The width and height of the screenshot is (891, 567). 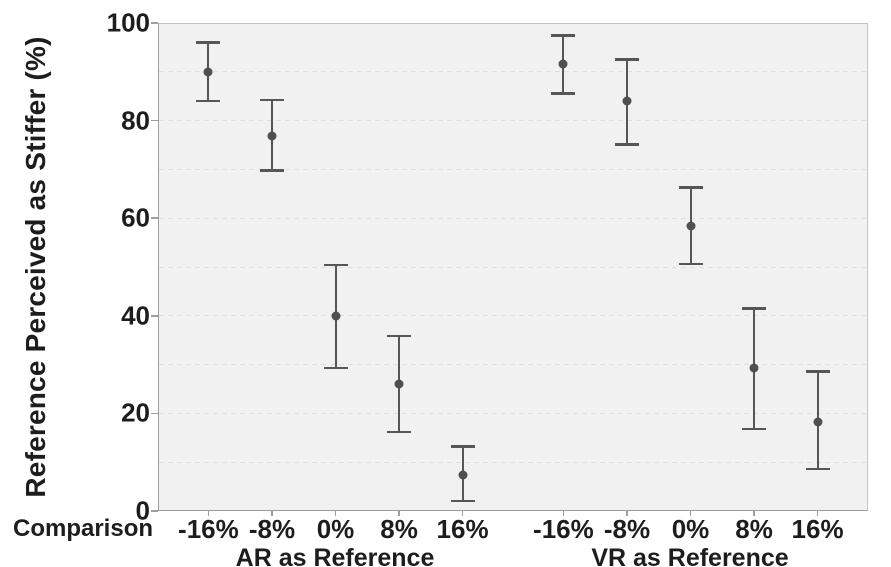 What do you see at coordinates (135, 120) in the screenshot?
I see `y-tick-label: 80` at bounding box center [135, 120].